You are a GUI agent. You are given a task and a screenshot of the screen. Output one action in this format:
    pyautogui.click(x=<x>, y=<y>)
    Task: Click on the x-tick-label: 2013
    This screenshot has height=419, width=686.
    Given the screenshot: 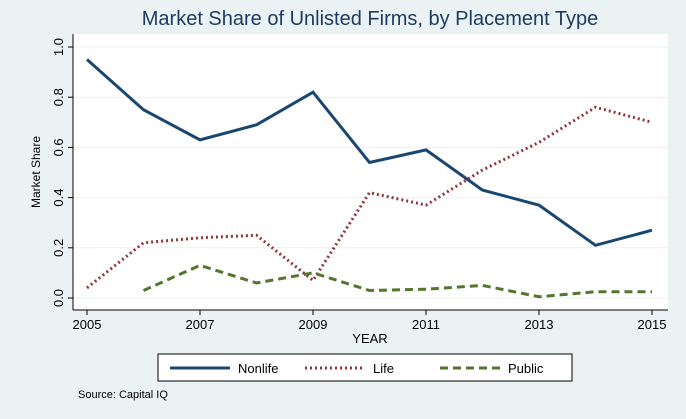 What is the action you would take?
    pyautogui.click(x=539, y=324)
    